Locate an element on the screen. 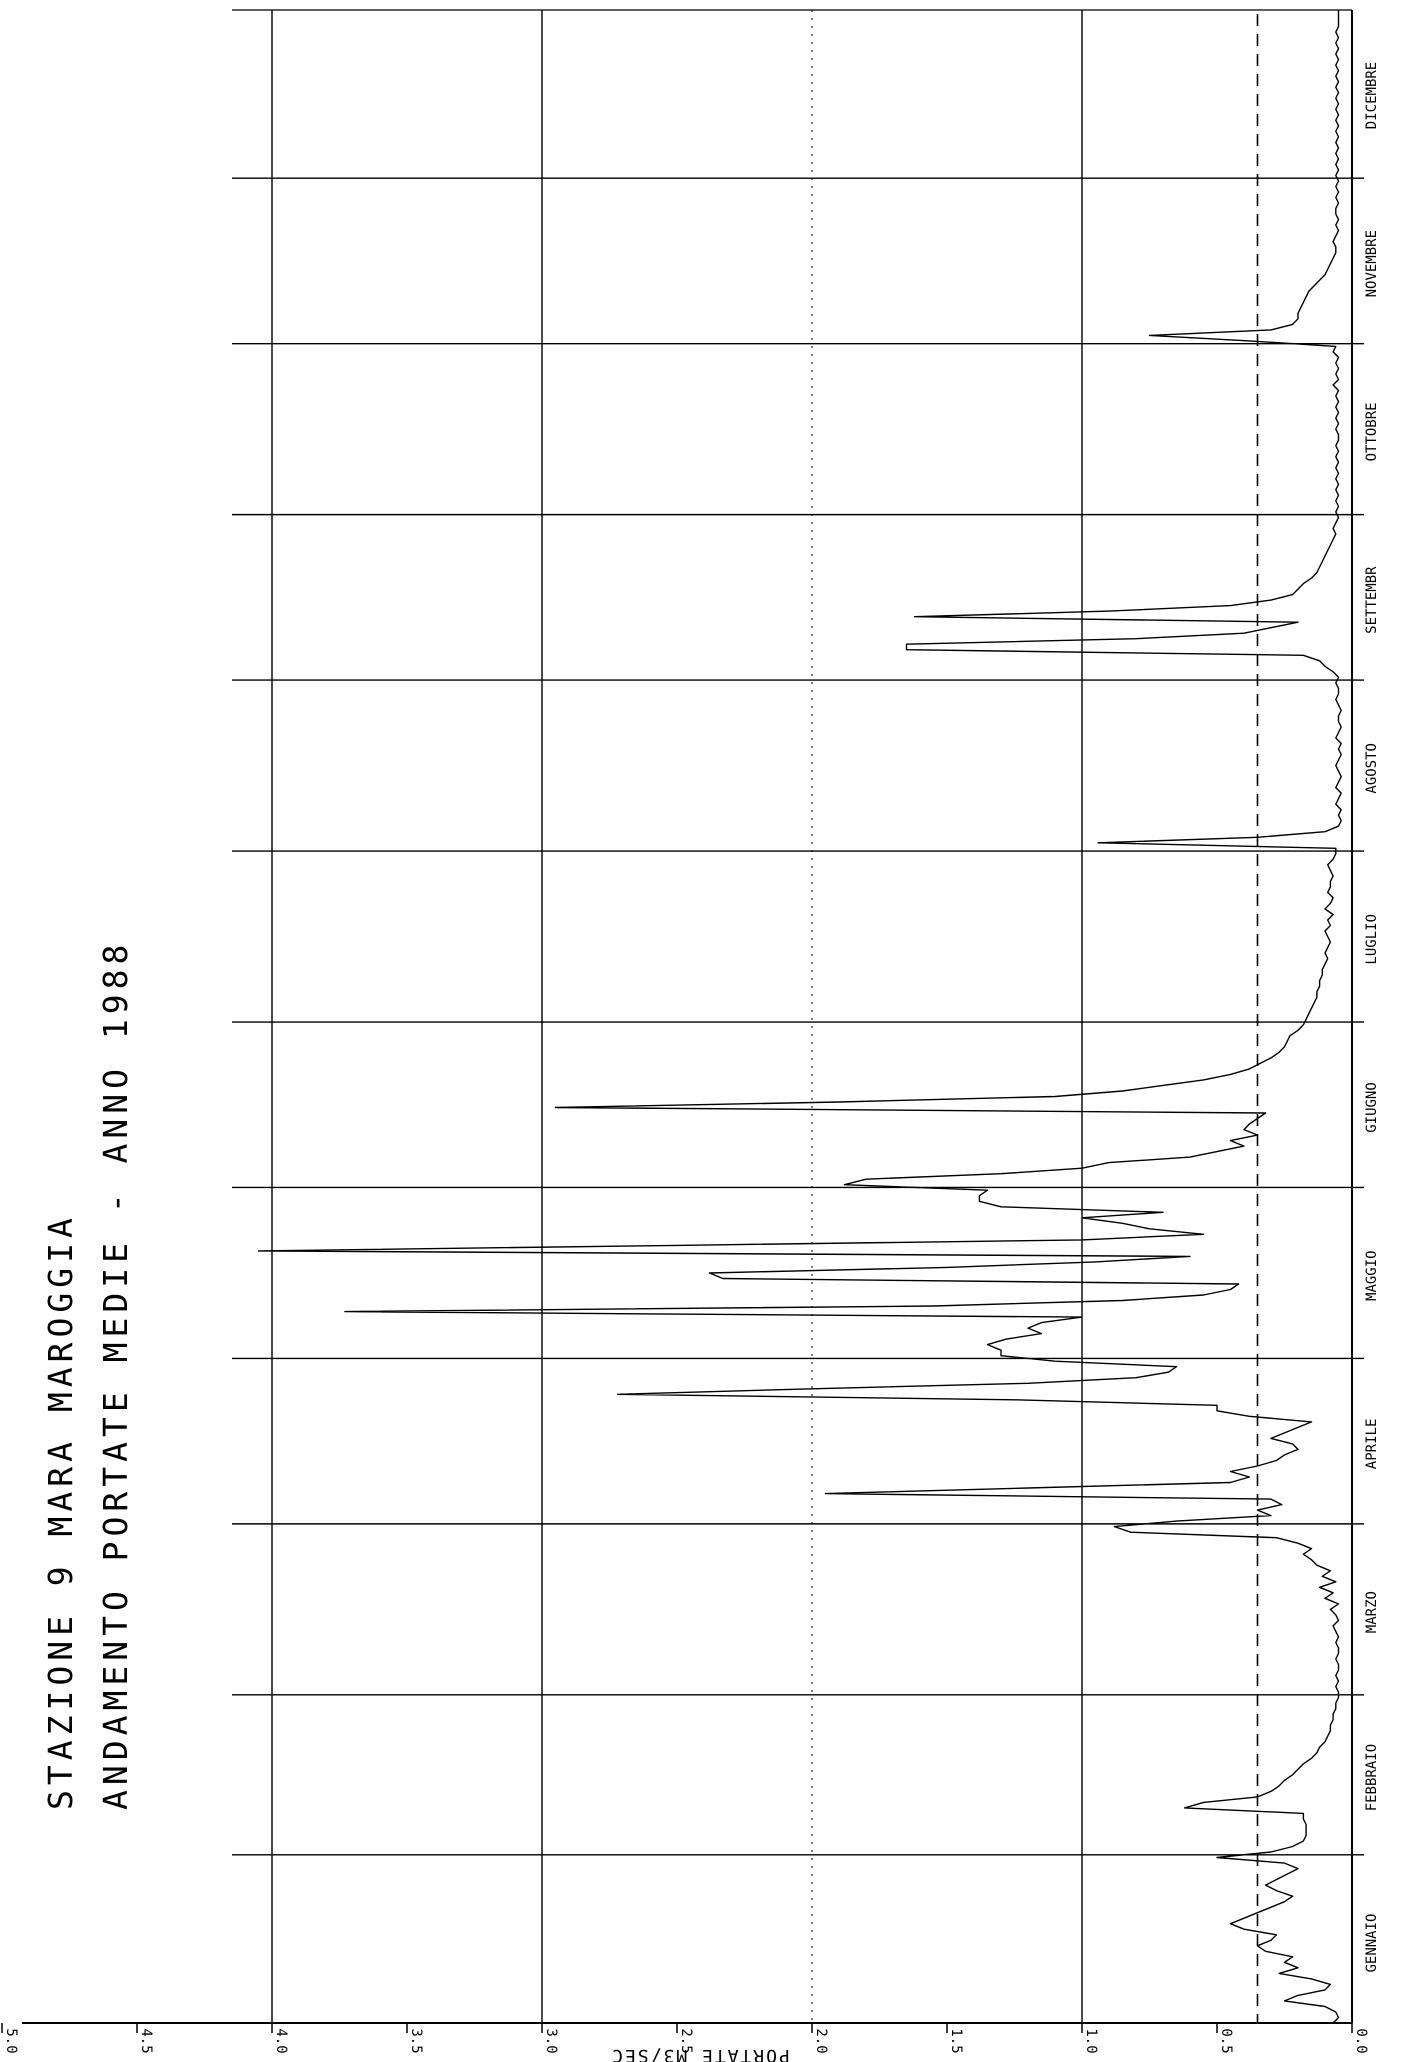 This screenshot has width=1411, height=2062. value-tick-label: 3.5 is located at coordinates (416, 2040).